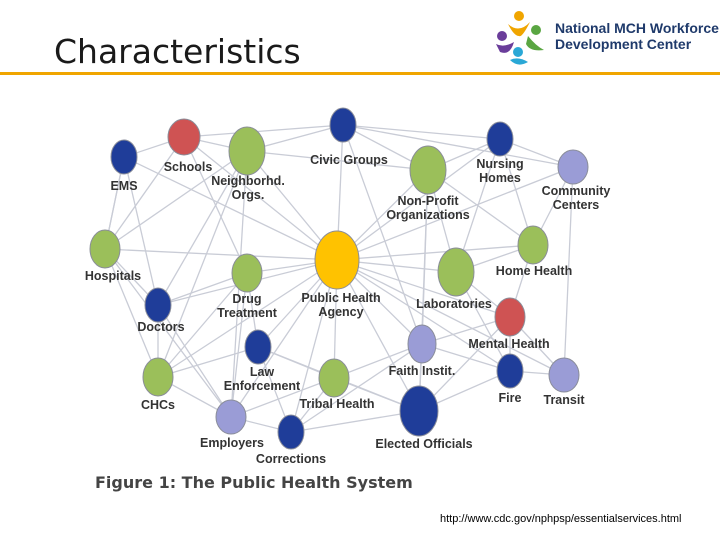  I want to click on logo-line-1: National MCH Workforce, so click(637, 28).